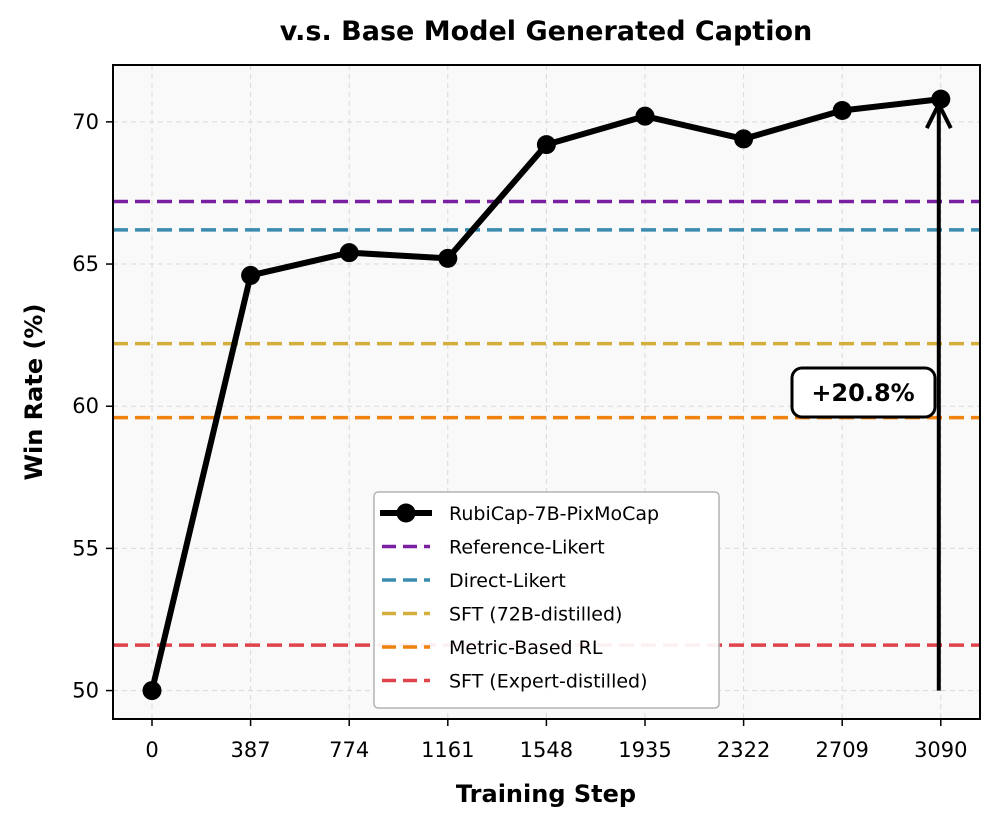  Describe the element at coordinates (939, 114) in the screenshot. I see `improvement-arrow-head` at that location.